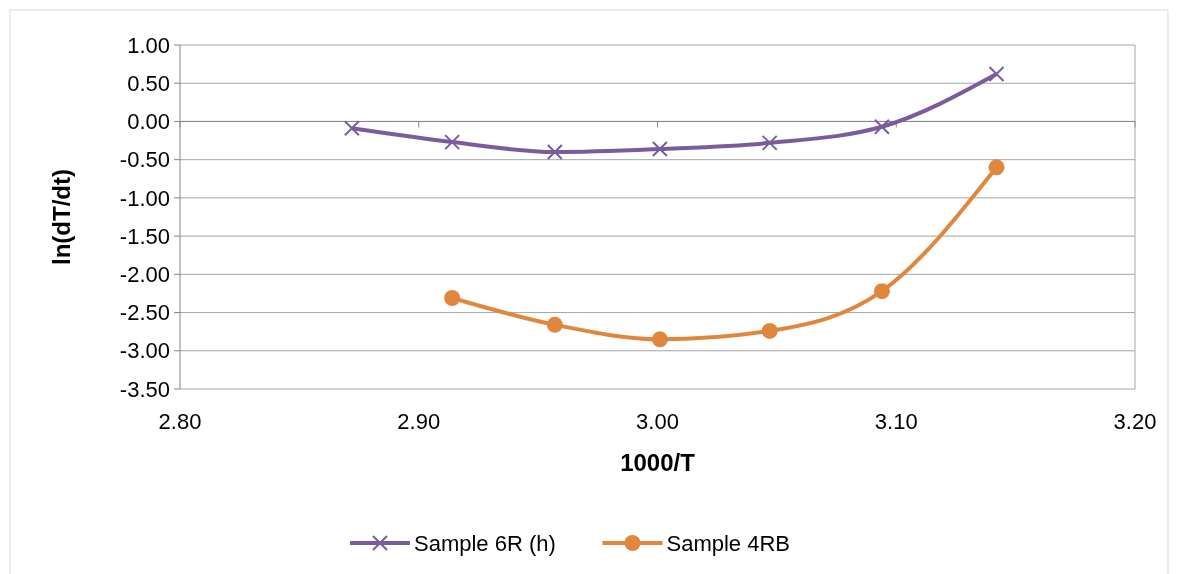  What do you see at coordinates (728, 543) in the screenshot?
I see `legend-label: Sample 4RB` at bounding box center [728, 543].